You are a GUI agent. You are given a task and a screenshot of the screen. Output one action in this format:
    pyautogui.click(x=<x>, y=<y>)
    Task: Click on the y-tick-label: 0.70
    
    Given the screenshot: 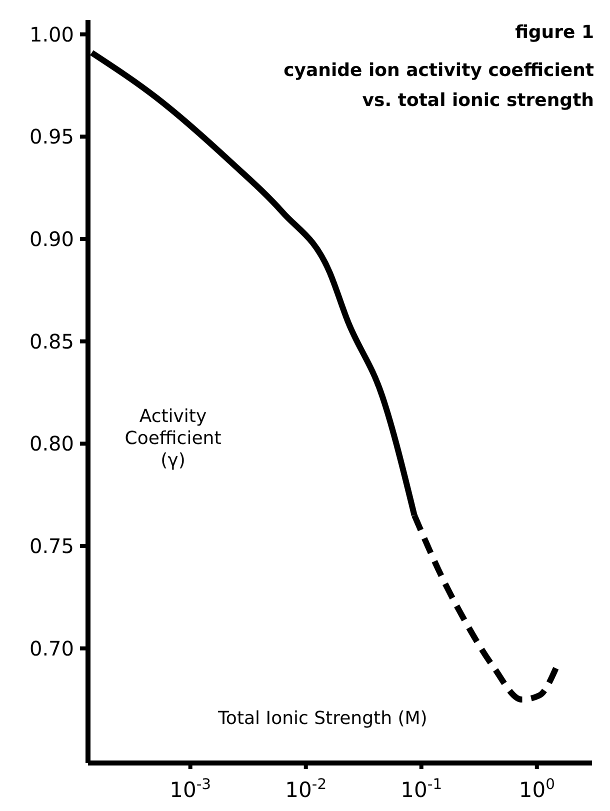 What is the action you would take?
    pyautogui.click(x=51, y=648)
    